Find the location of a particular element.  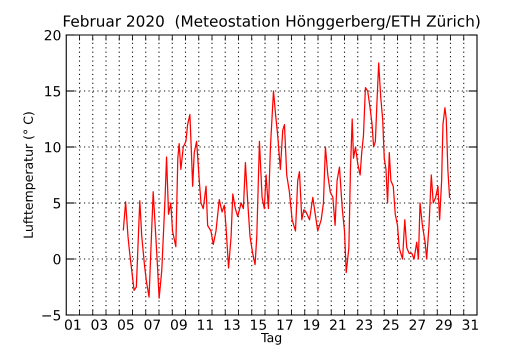

x-tick-label: 19 is located at coordinates (312, 324).